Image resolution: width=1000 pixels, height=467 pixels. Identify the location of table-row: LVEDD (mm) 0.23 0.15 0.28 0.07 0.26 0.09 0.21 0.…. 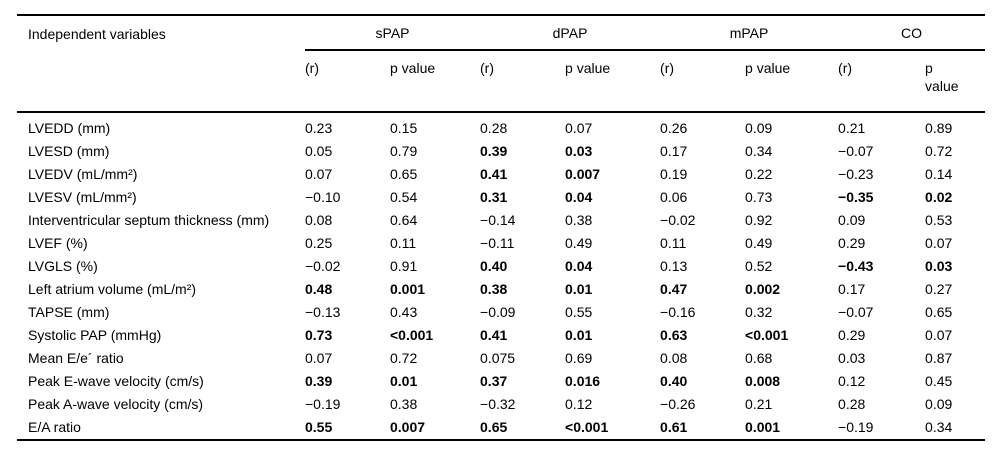
(501, 125).